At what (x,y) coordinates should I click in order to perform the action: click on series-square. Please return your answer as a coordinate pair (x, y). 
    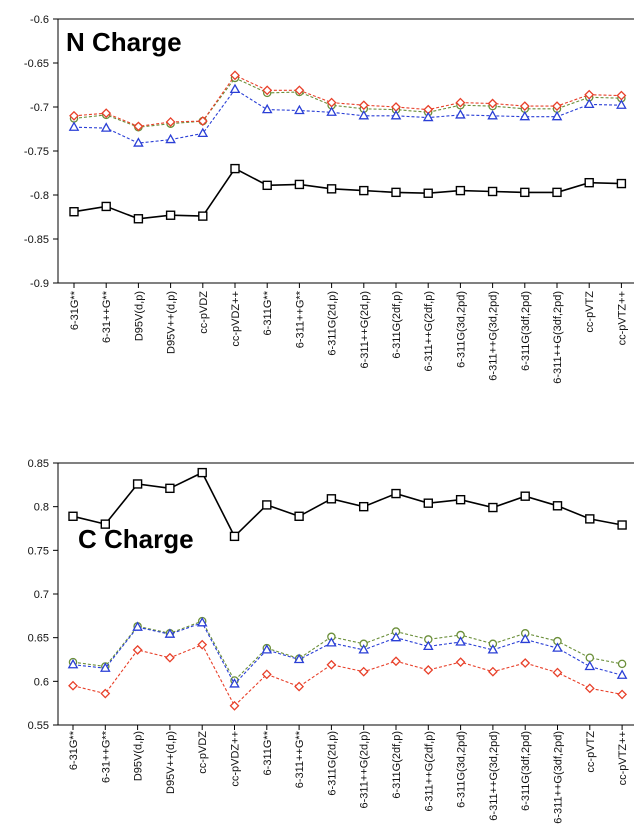
    Looking at the image, I should click on (347, 194).